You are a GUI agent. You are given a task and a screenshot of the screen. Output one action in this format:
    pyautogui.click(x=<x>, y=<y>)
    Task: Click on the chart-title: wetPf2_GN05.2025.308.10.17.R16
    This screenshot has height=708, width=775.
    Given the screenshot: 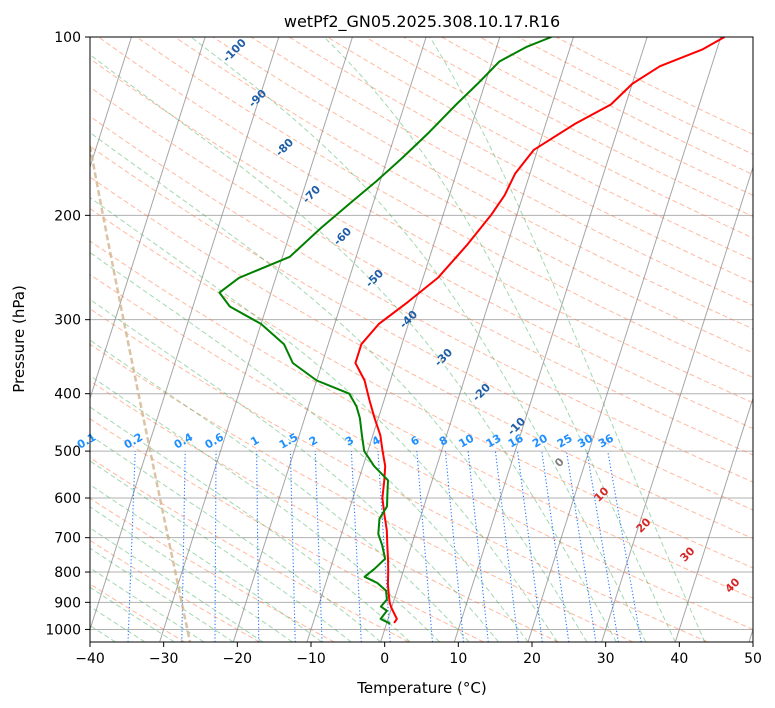 What is the action you would take?
    pyautogui.click(x=422, y=22)
    